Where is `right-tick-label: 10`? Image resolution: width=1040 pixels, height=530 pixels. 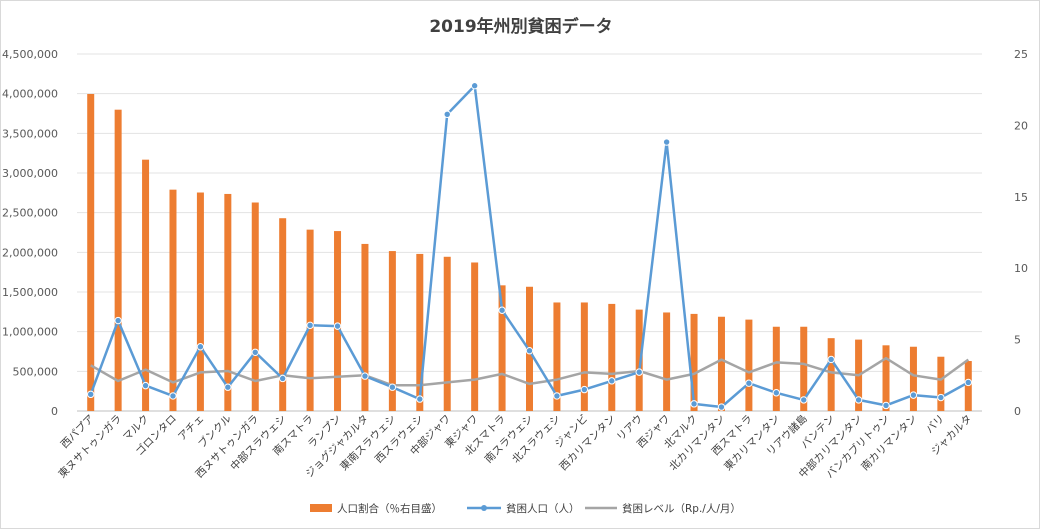 right-tick-label: 10 is located at coordinates (1021, 268).